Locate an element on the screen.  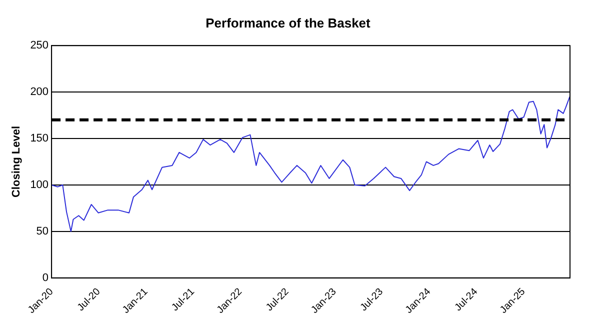
y-axis-title: Closing Level is located at coordinates (16, 162).